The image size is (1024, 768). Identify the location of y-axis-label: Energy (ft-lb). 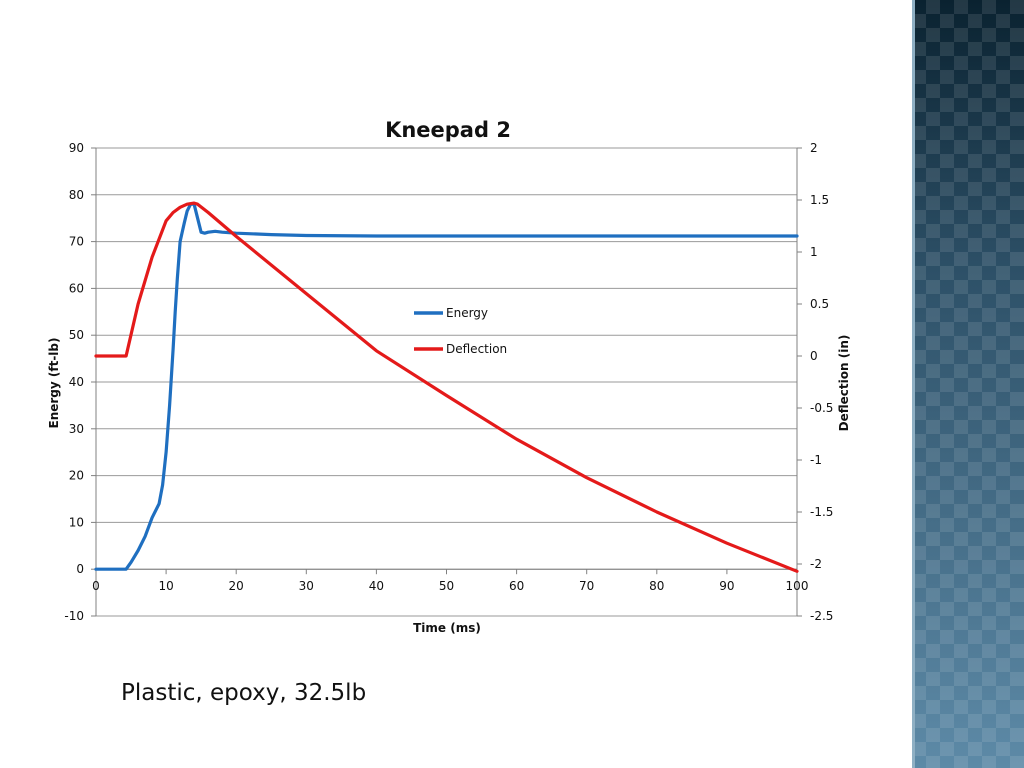
(54, 383).